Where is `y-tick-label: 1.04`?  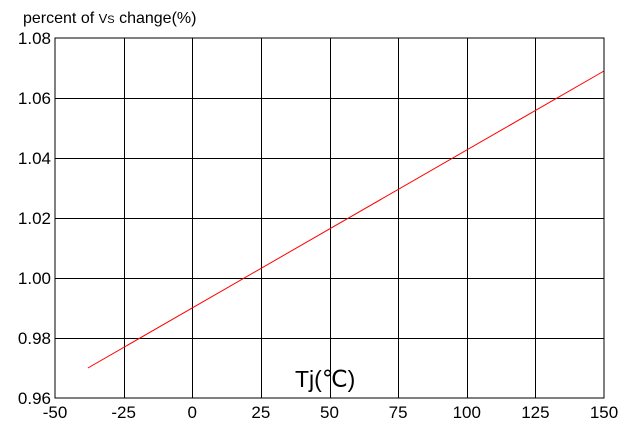 y-tick-label: 1.04 is located at coordinates (34, 158).